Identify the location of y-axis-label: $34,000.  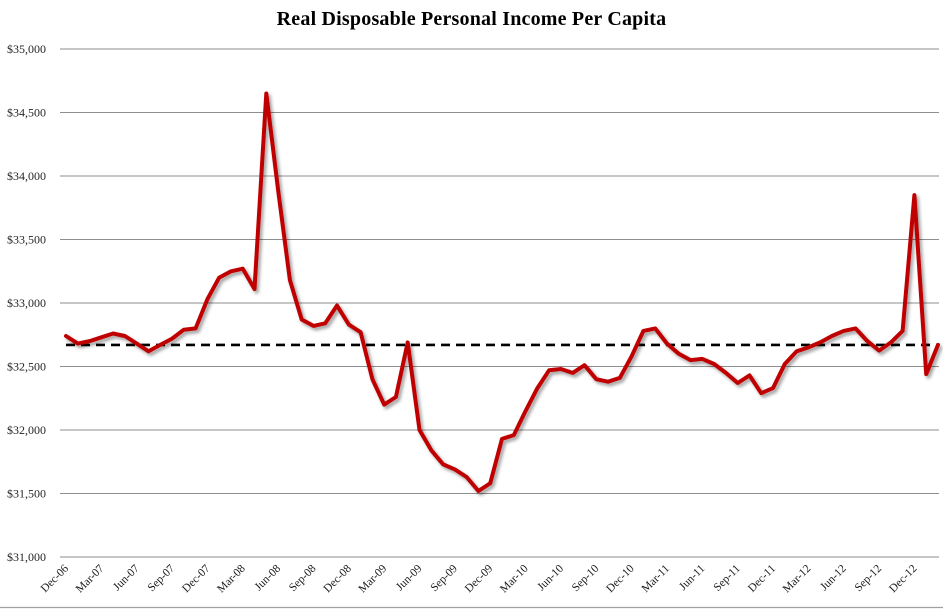
(26, 176).